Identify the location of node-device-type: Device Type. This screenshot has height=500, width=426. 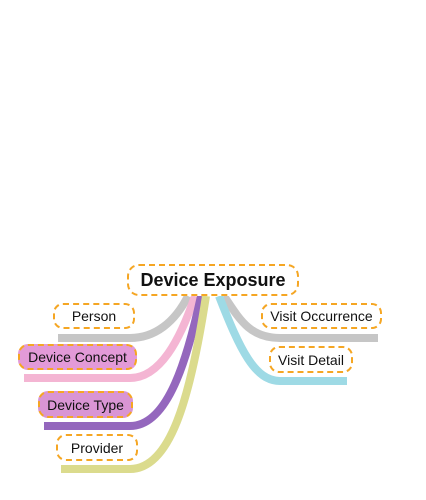
(85, 404).